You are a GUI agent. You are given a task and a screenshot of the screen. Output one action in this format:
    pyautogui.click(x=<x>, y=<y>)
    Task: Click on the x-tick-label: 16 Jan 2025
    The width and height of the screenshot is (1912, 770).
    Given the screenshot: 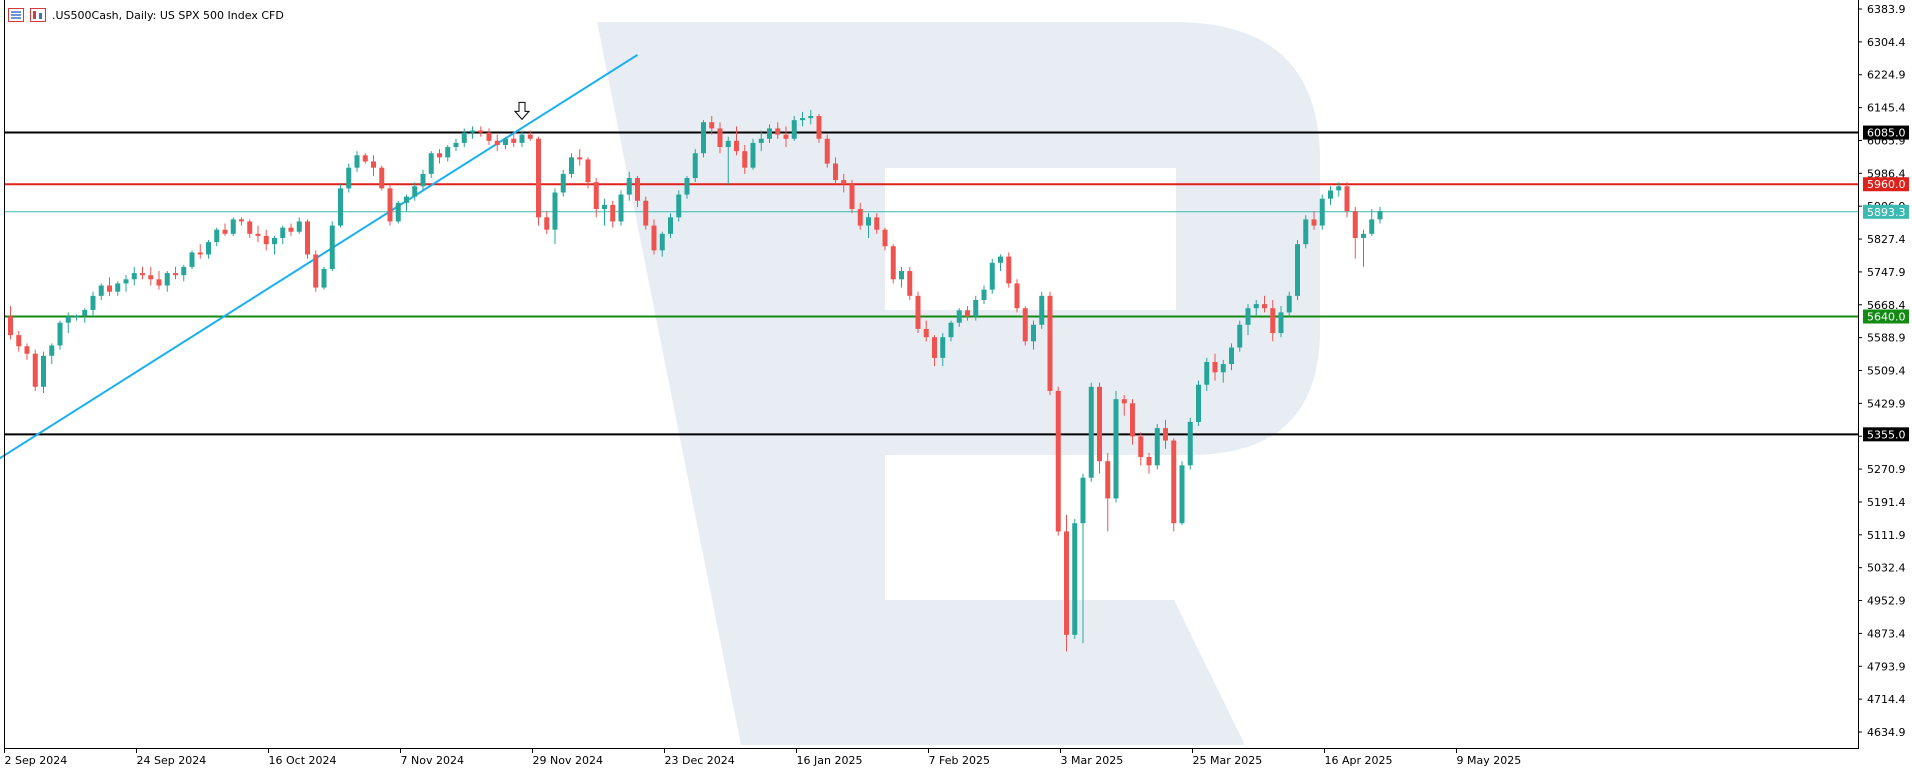 What is the action you would take?
    pyautogui.click(x=830, y=760)
    